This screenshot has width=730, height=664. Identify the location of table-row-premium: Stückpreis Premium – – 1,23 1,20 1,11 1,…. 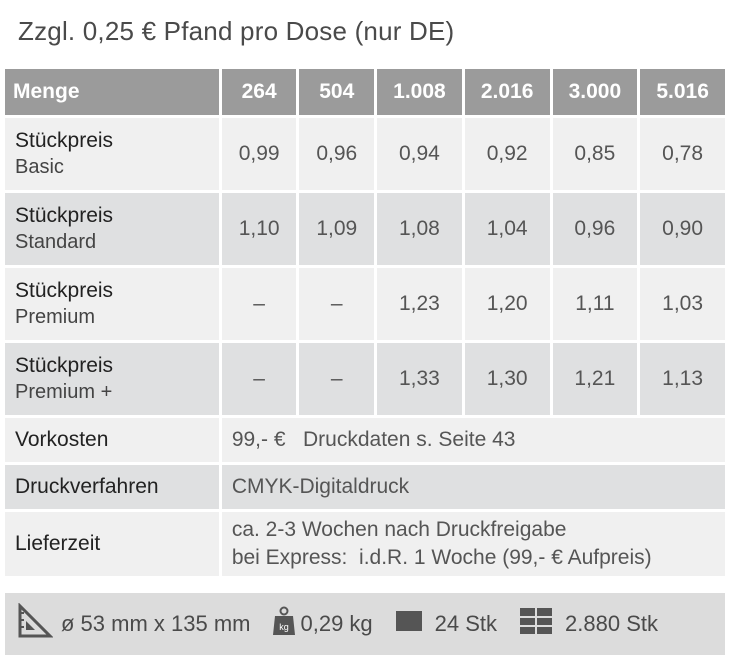
(365, 304).